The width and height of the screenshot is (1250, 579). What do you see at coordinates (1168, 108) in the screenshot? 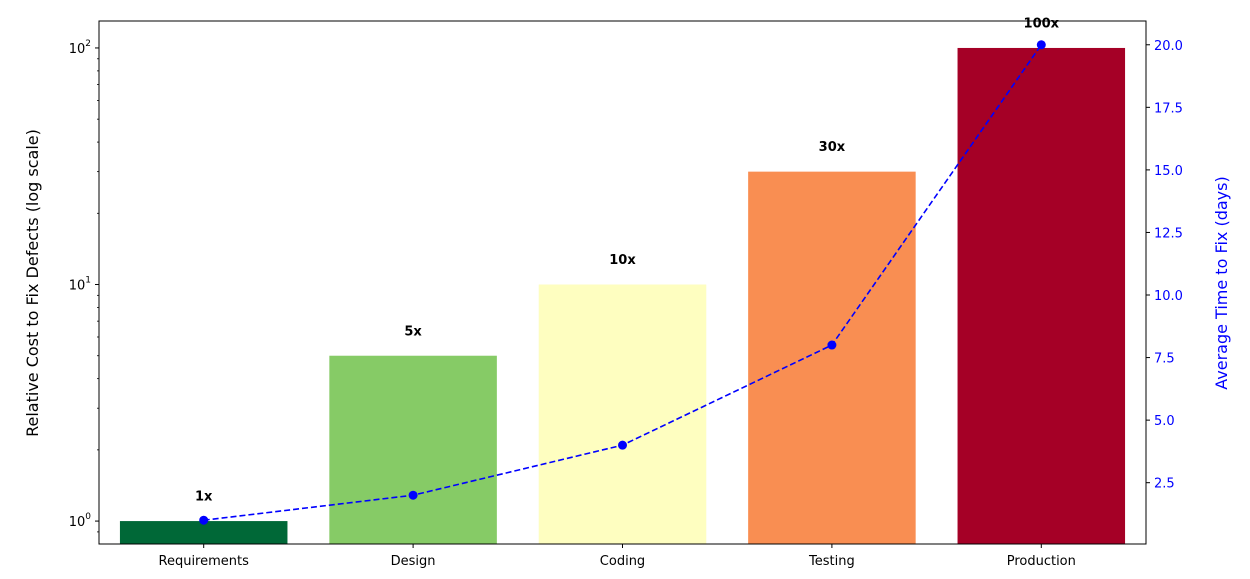
I see `y-right-tick-label: 17.5` at bounding box center [1168, 108].